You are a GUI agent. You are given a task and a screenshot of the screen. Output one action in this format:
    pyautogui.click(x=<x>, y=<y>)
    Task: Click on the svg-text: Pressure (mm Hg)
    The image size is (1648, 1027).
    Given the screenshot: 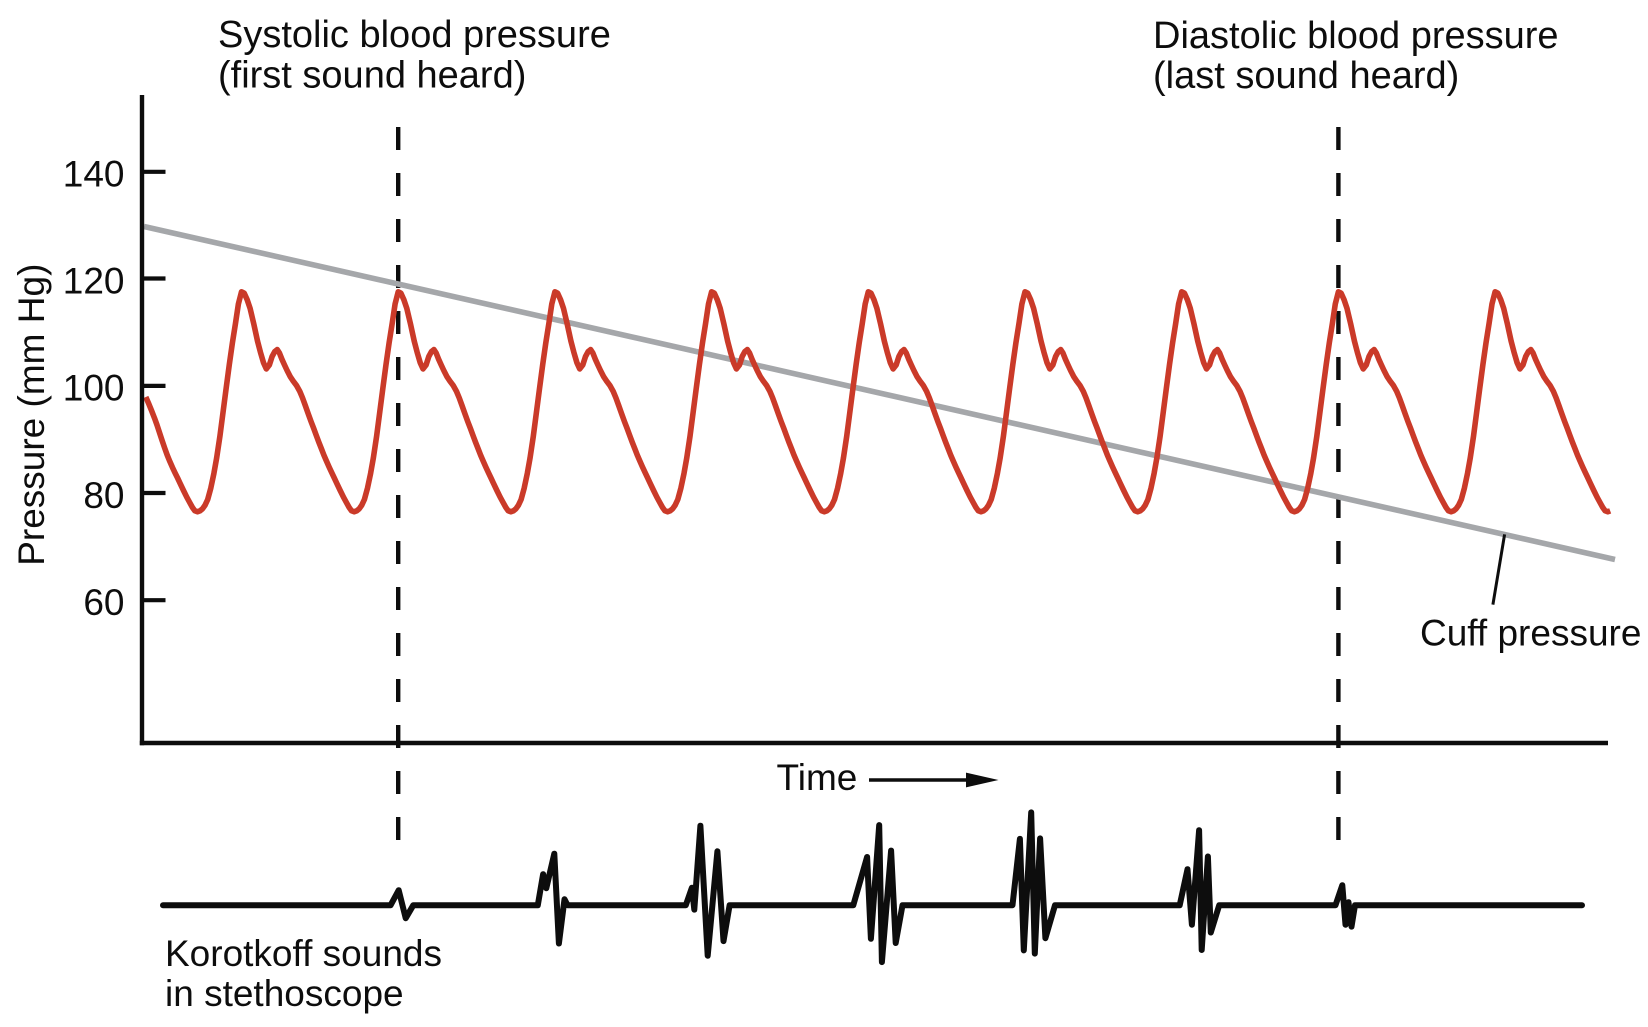 What is the action you would take?
    pyautogui.click(x=31, y=415)
    